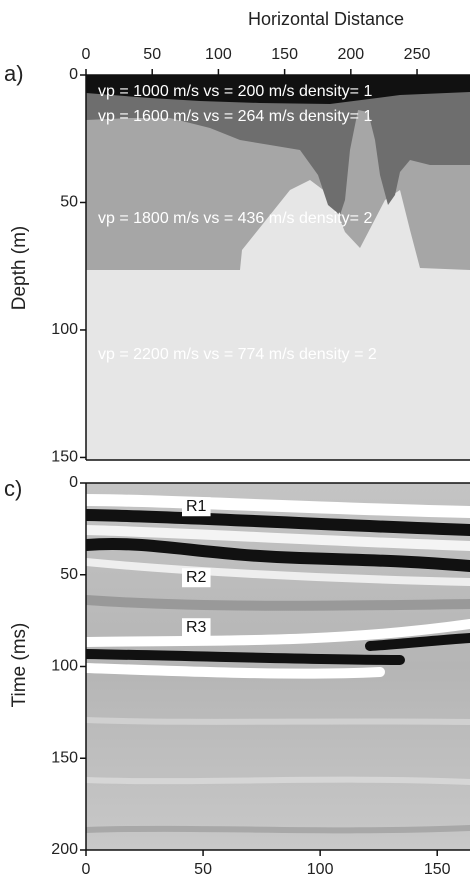 The image size is (470, 889). What do you see at coordinates (19, 268) in the screenshot?
I see `y-axis-label: Depth (m)` at bounding box center [19, 268].